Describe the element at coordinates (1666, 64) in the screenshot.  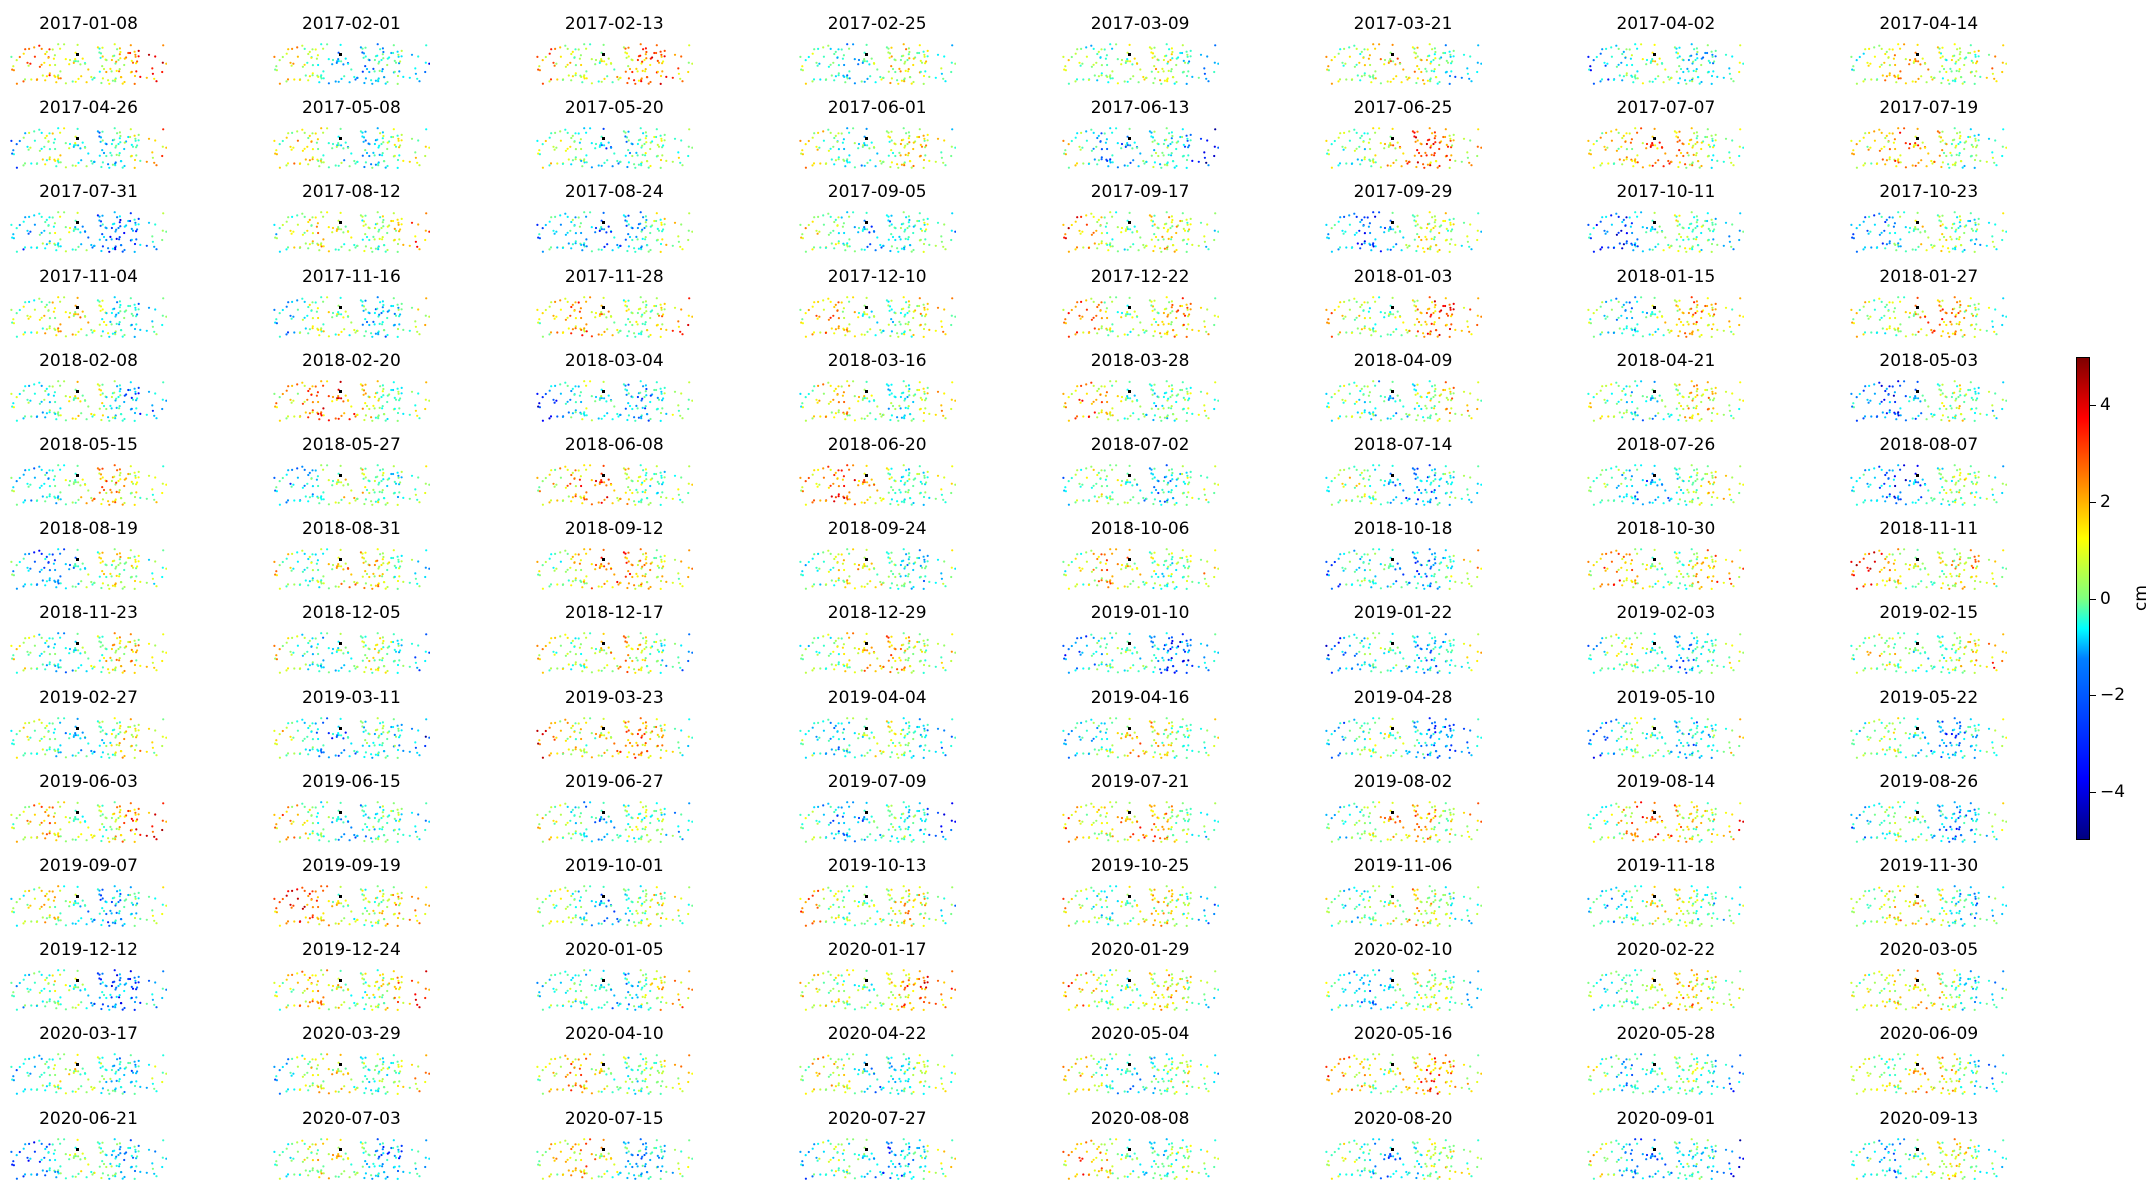
I see `displacement-map` at that location.